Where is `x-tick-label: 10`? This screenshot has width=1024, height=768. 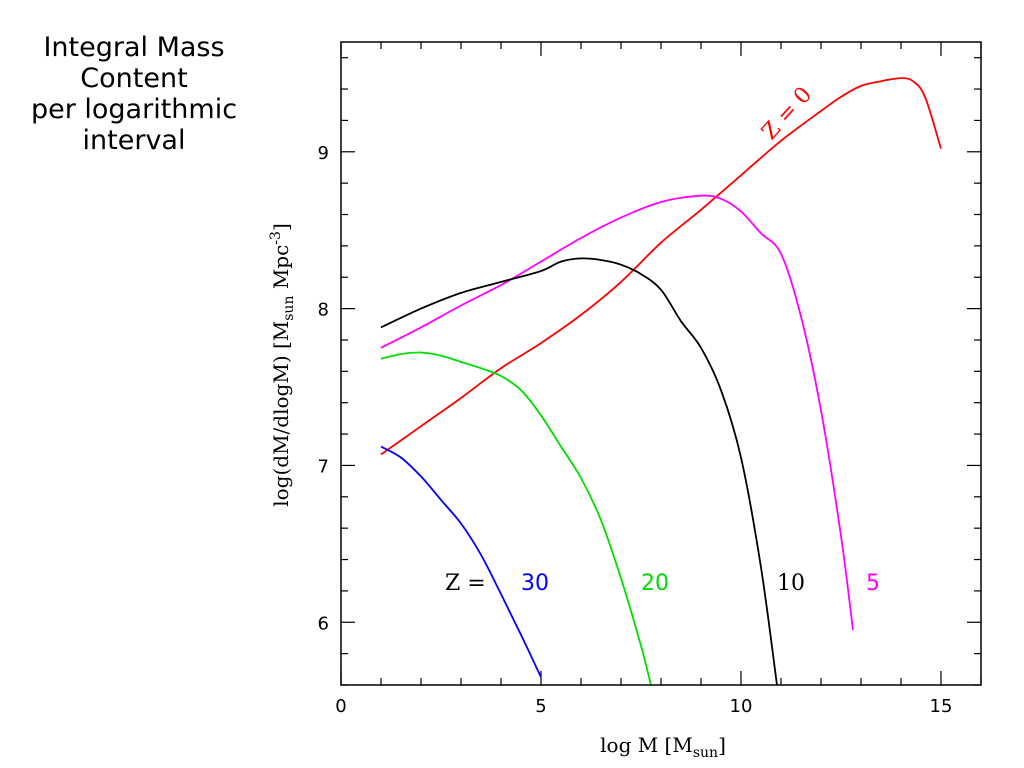 x-tick-label: 10 is located at coordinates (741, 706).